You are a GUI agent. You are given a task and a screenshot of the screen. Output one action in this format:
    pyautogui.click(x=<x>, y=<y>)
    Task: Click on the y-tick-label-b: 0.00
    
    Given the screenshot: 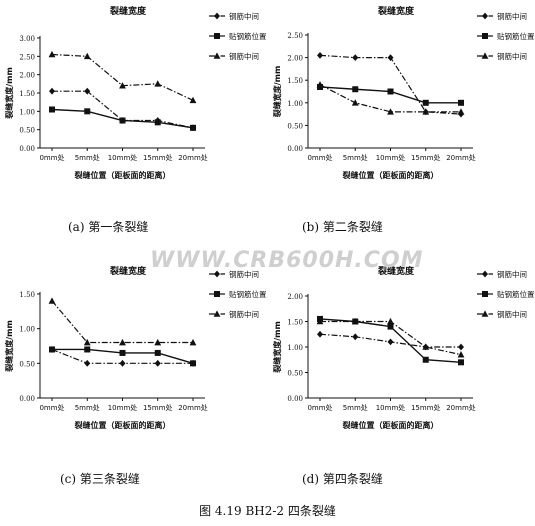 What is the action you would take?
    pyautogui.click(x=295, y=149)
    